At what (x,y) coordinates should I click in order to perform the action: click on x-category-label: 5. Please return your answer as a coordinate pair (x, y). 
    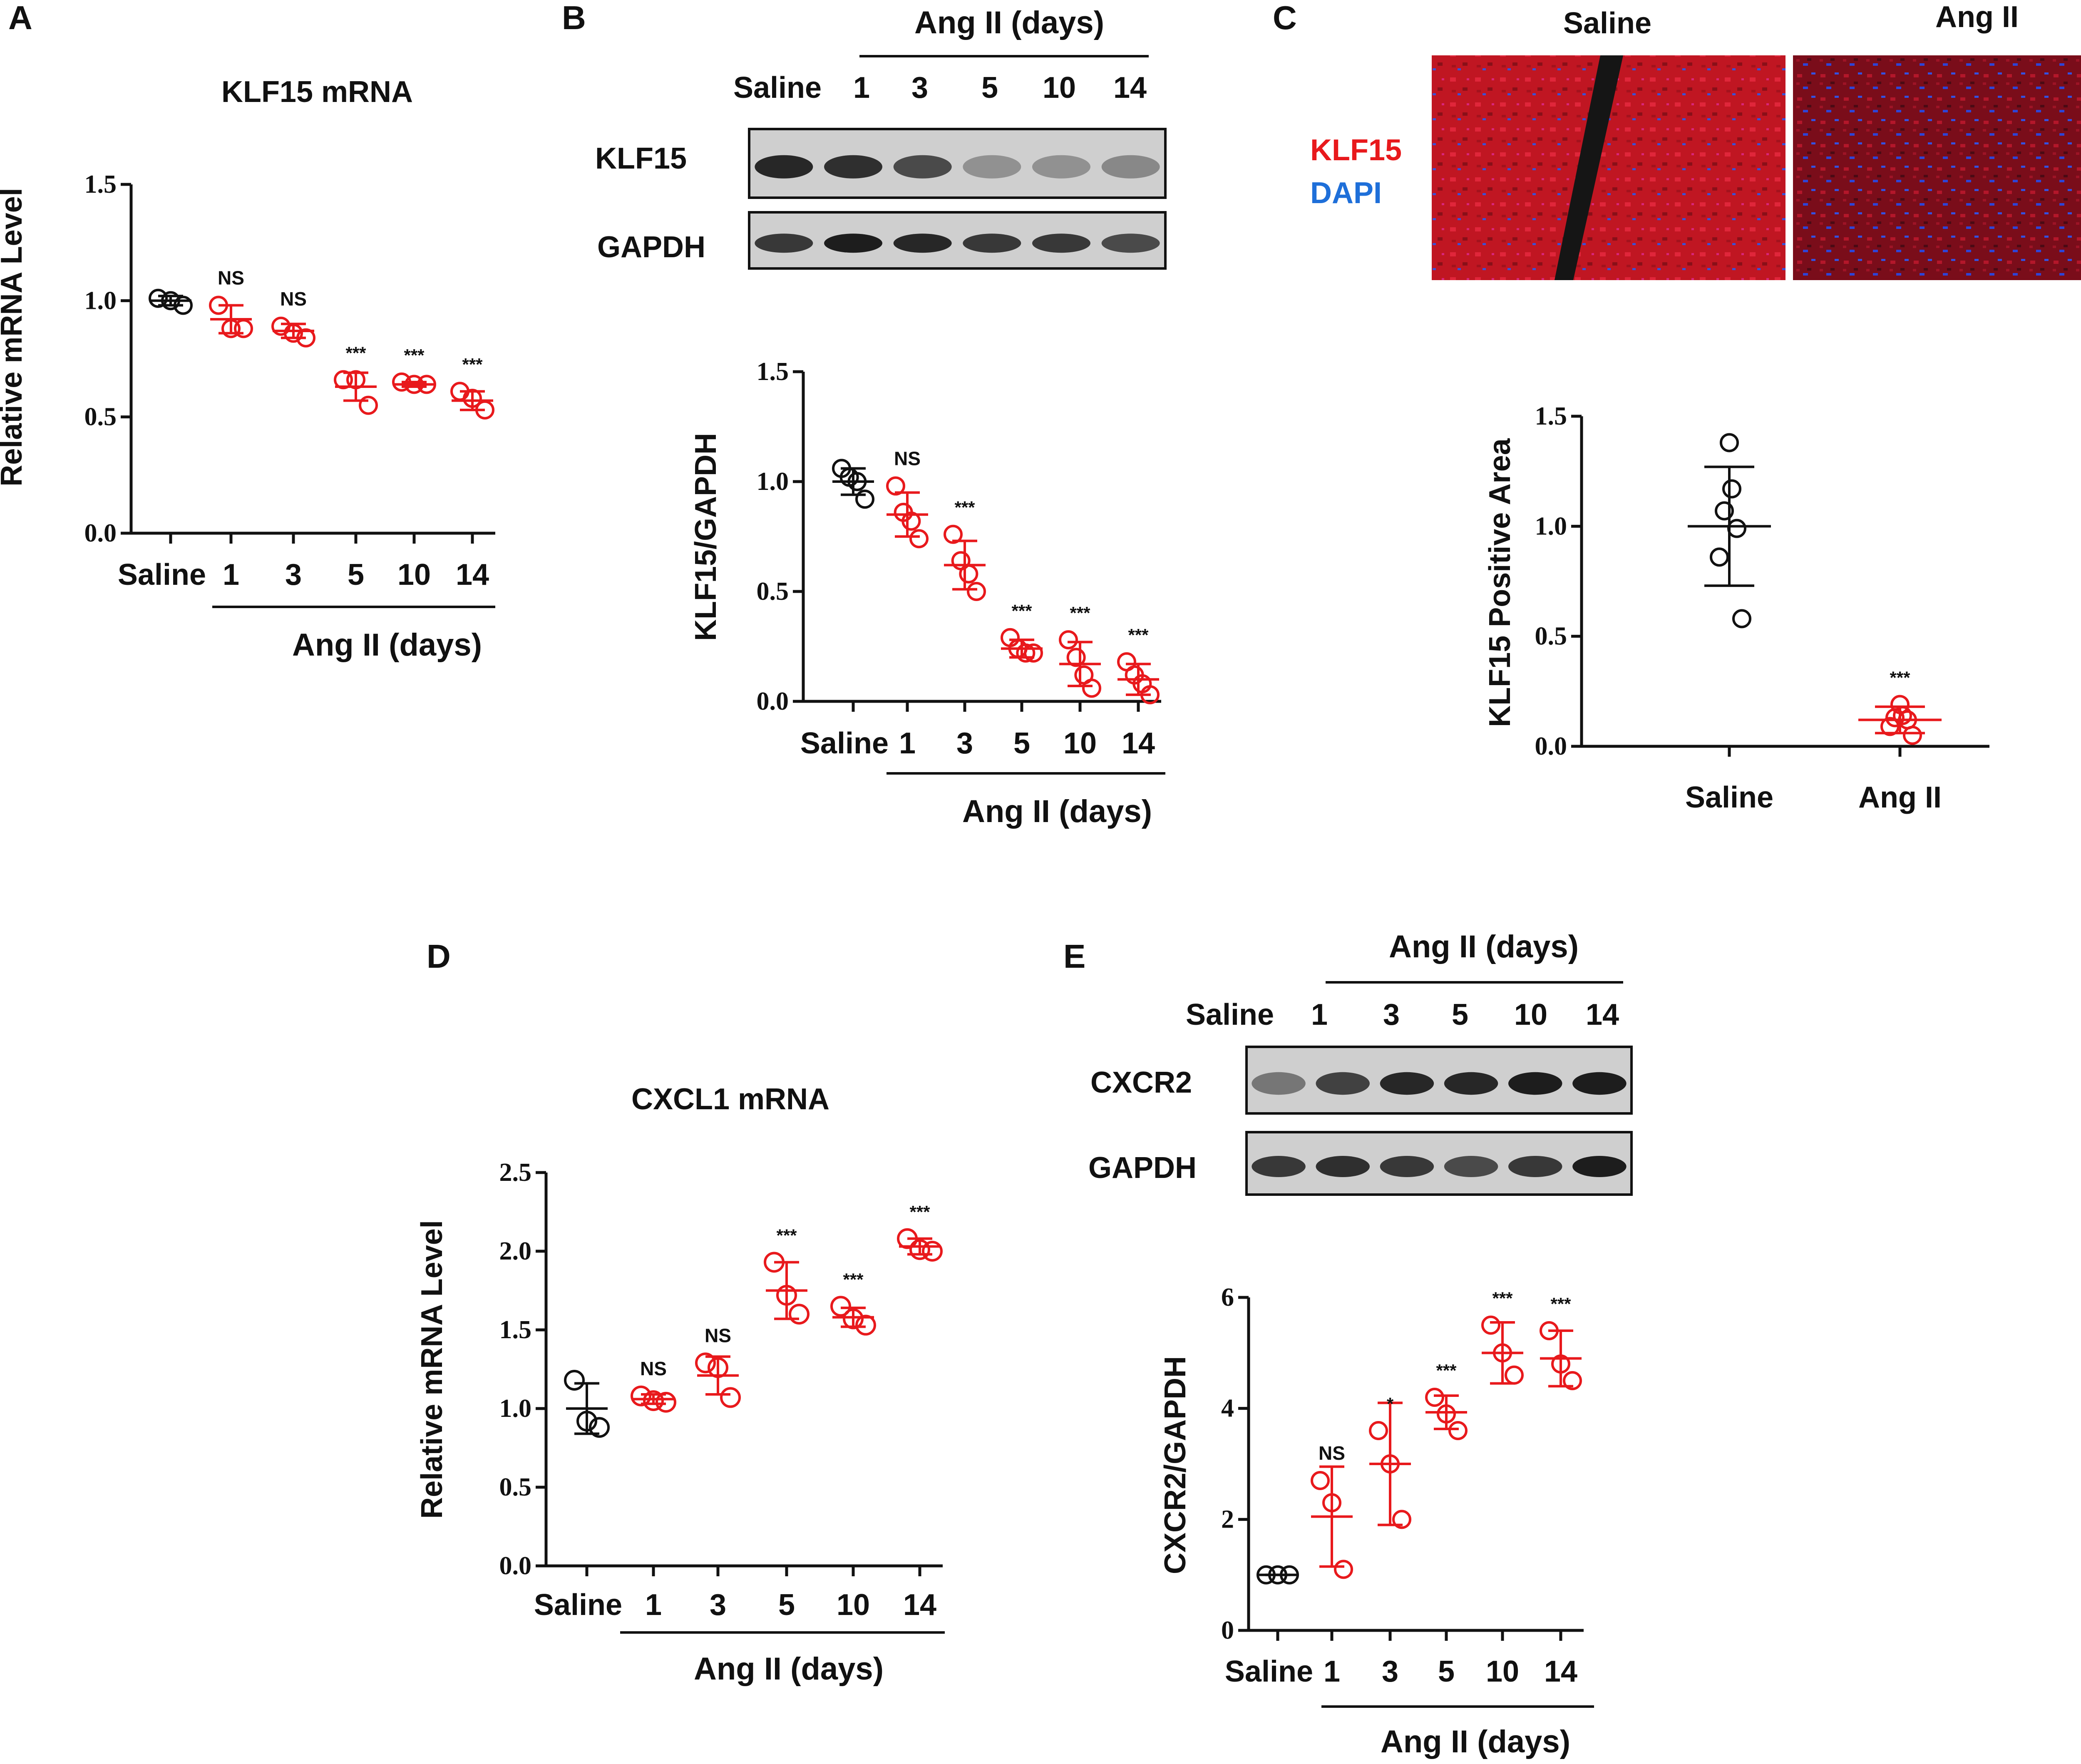
    Looking at the image, I should click on (1446, 1672).